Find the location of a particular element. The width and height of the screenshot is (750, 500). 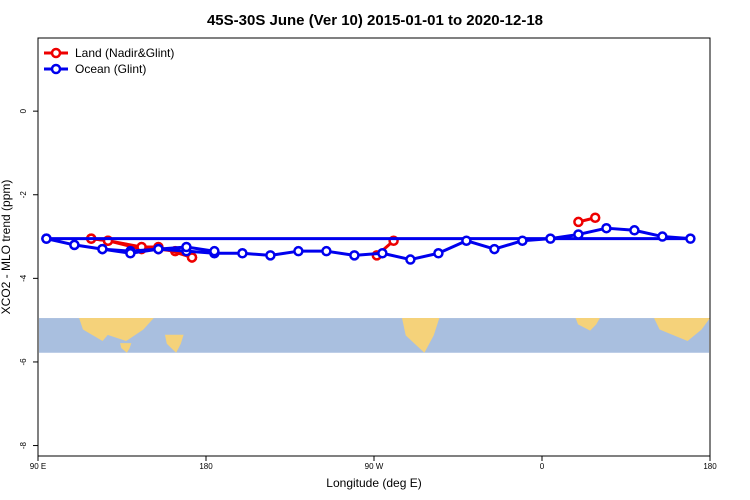

y-tick-label: -8 is located at coordinates (23, 445).